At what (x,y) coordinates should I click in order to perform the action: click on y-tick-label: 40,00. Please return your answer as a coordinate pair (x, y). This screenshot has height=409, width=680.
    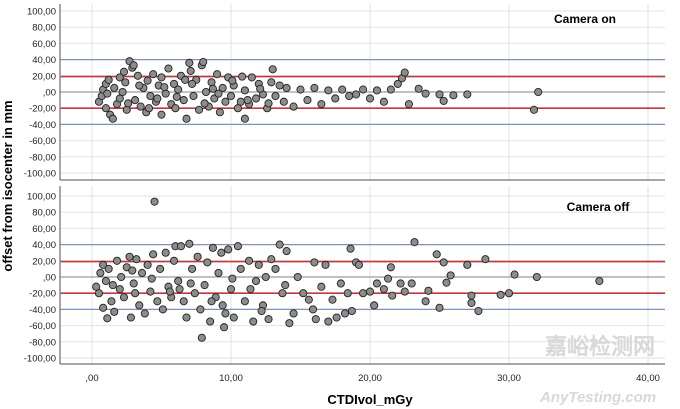
    Looking at the image, I should click on (44, 60).